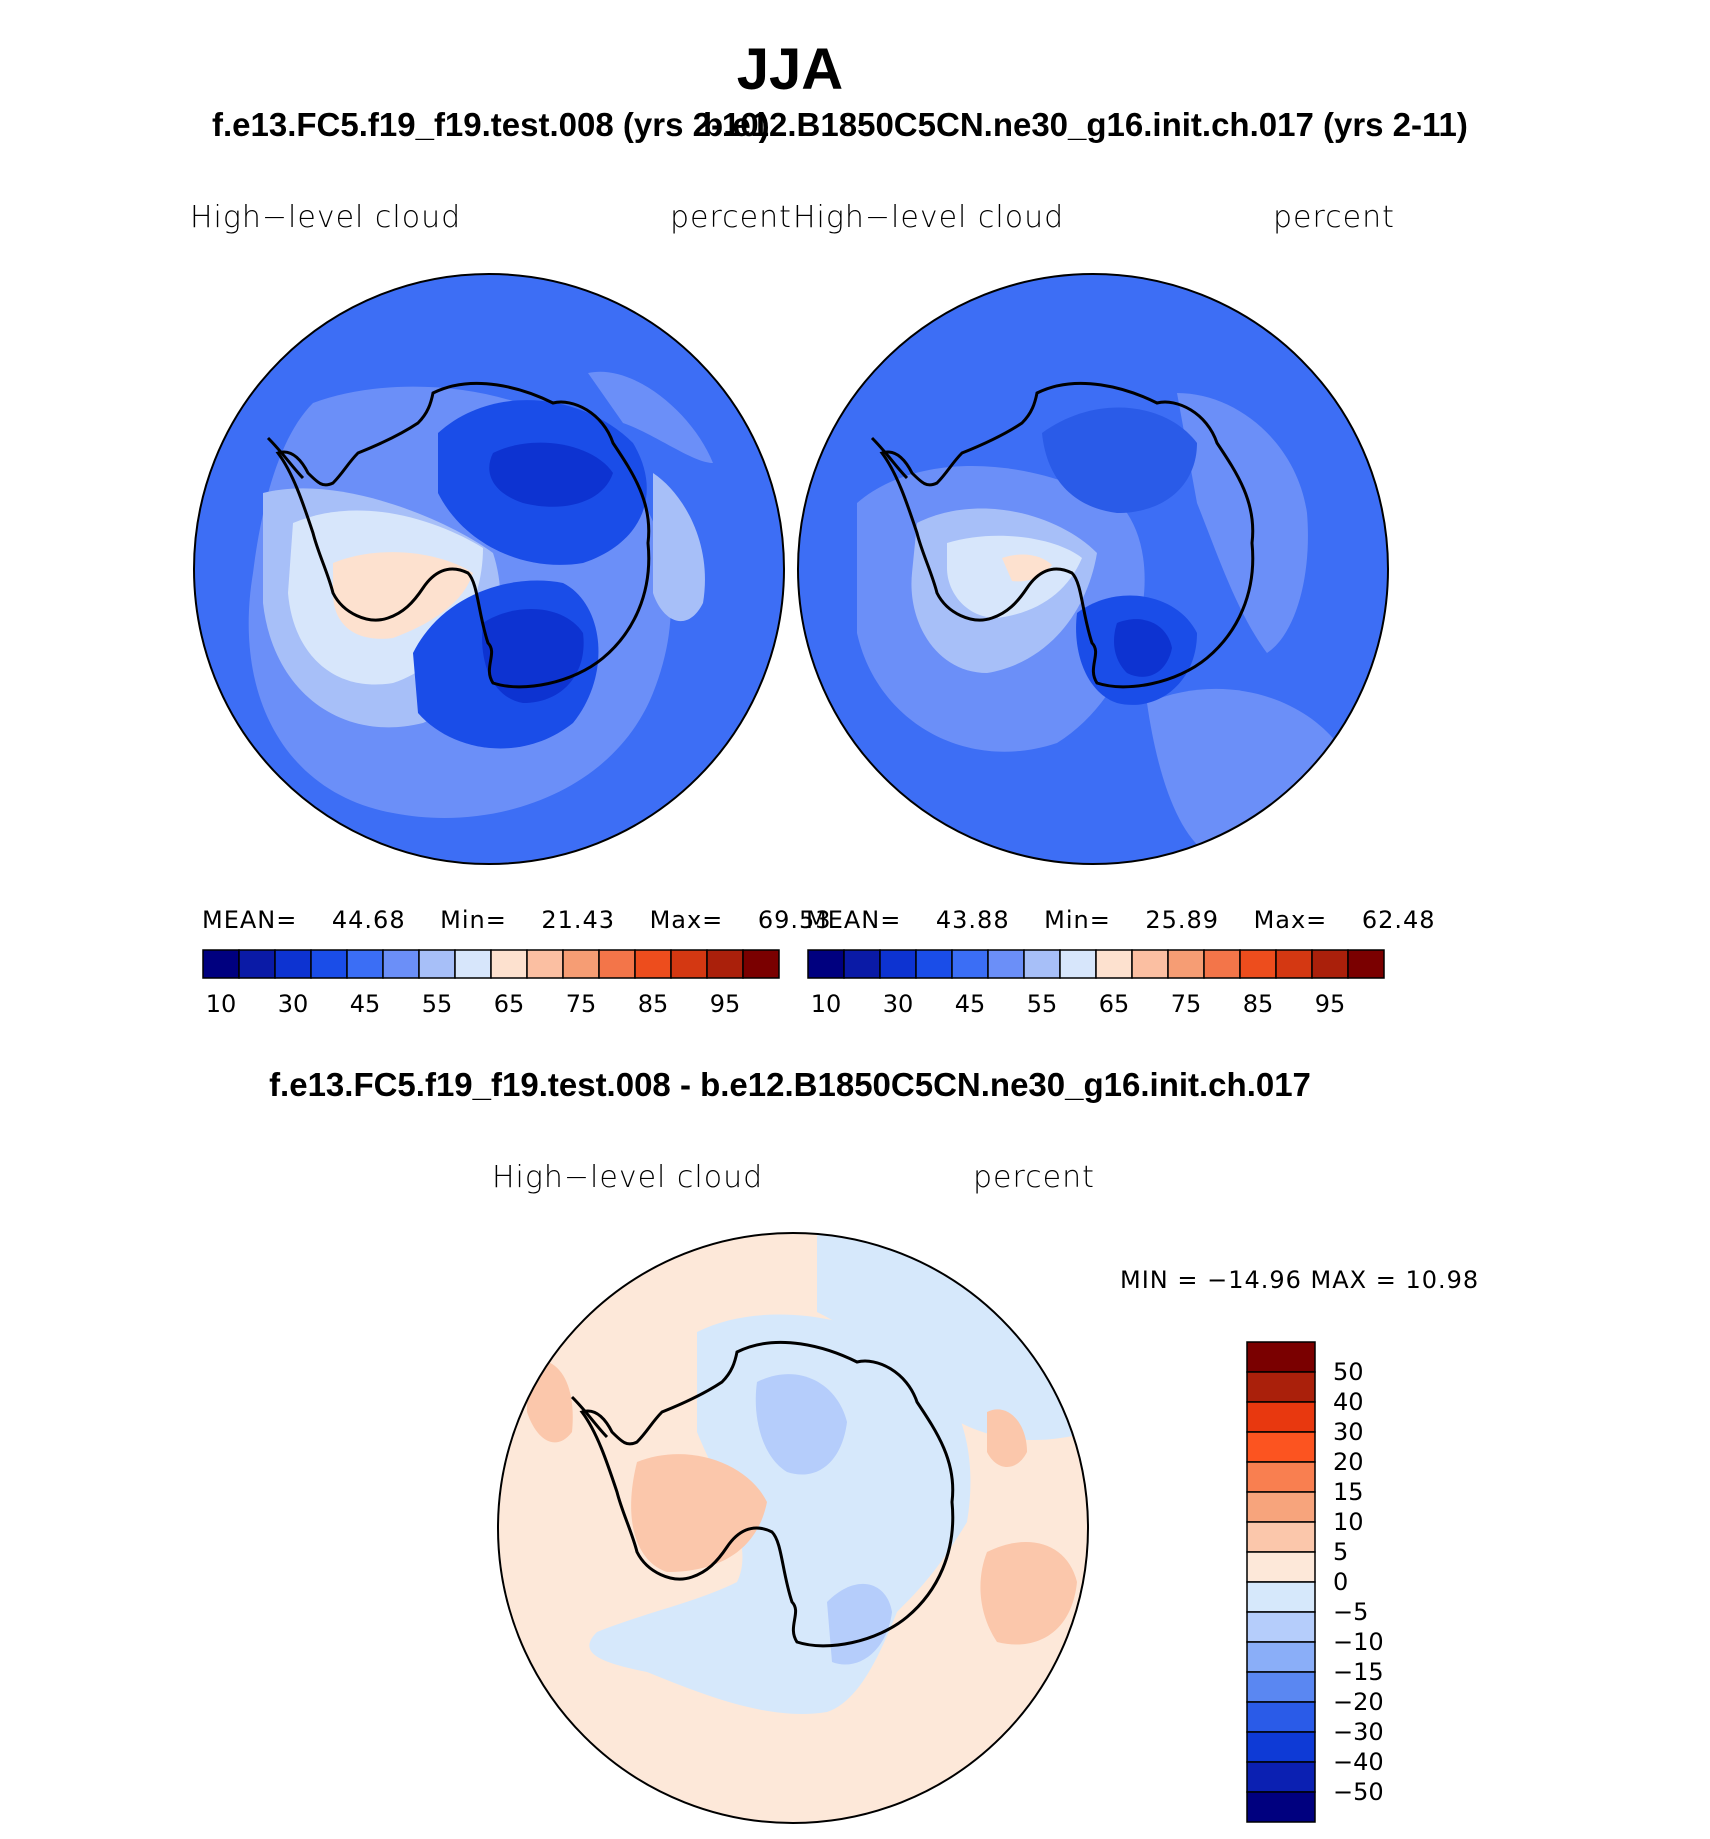  Describe the element at coordinates (365, 1004) in the screenshot. I see `left-colorbar-tick-label: 45` at that location.